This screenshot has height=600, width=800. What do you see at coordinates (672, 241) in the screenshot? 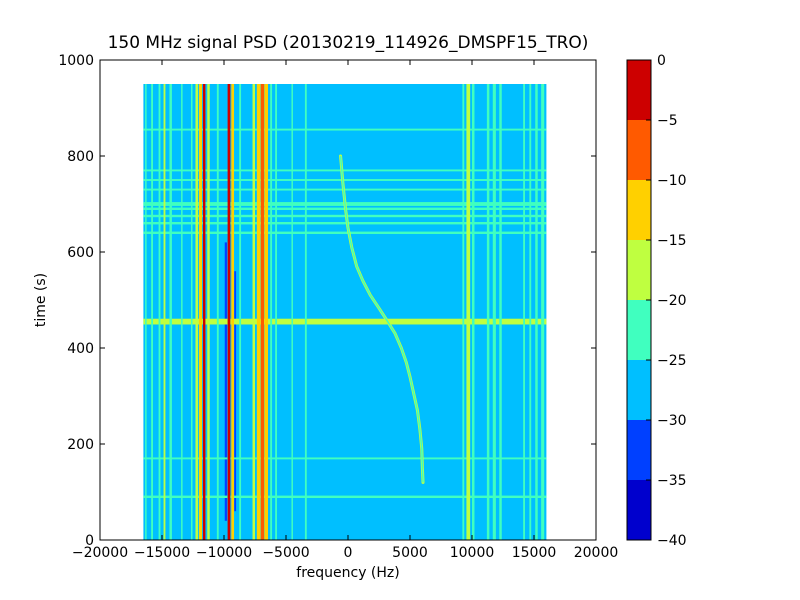
I see `colorbar-tick-label: −15` at bounding box center [672, 241].